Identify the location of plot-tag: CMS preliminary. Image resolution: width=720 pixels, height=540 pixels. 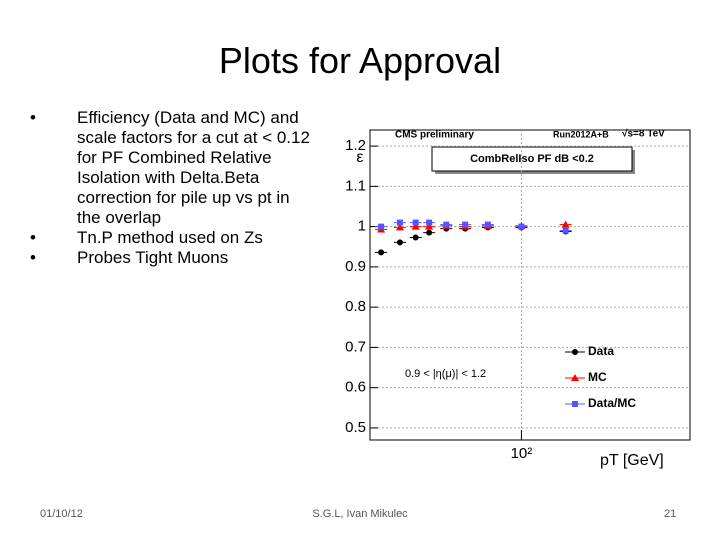
(434, 135).